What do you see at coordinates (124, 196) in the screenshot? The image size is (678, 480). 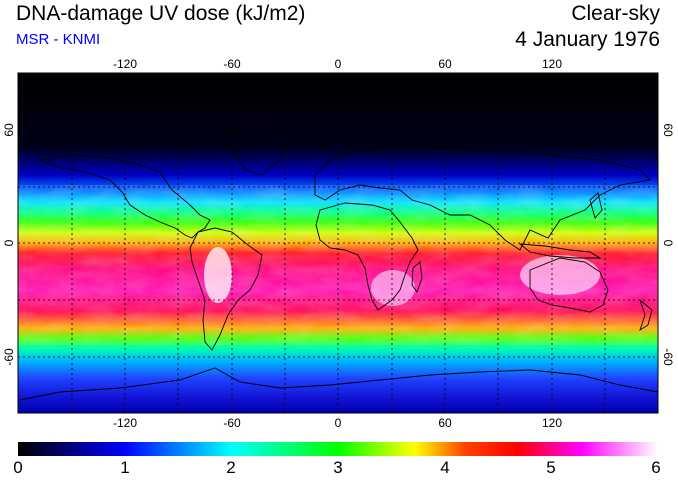 I see `coastline-north-america` at bounding box center [124, 196].